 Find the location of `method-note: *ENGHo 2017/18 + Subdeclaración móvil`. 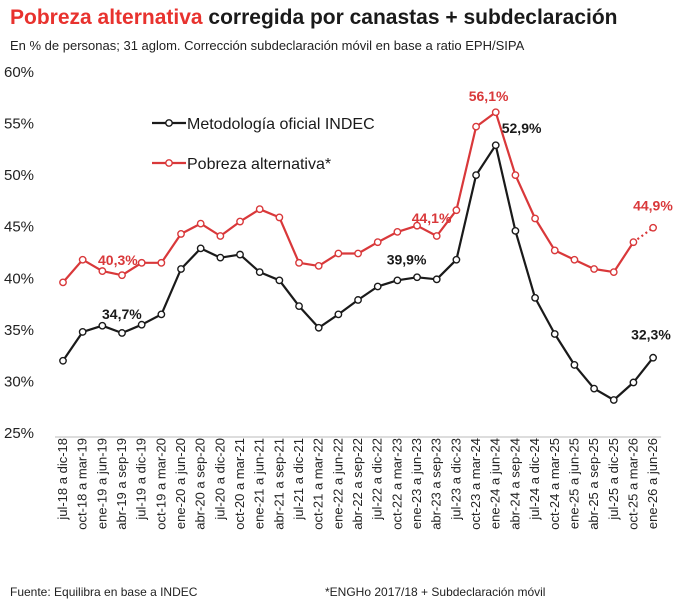

method-note: *ENGHo 2017/18 + Subdeclaración móvil is located at coordinates (435, 592).